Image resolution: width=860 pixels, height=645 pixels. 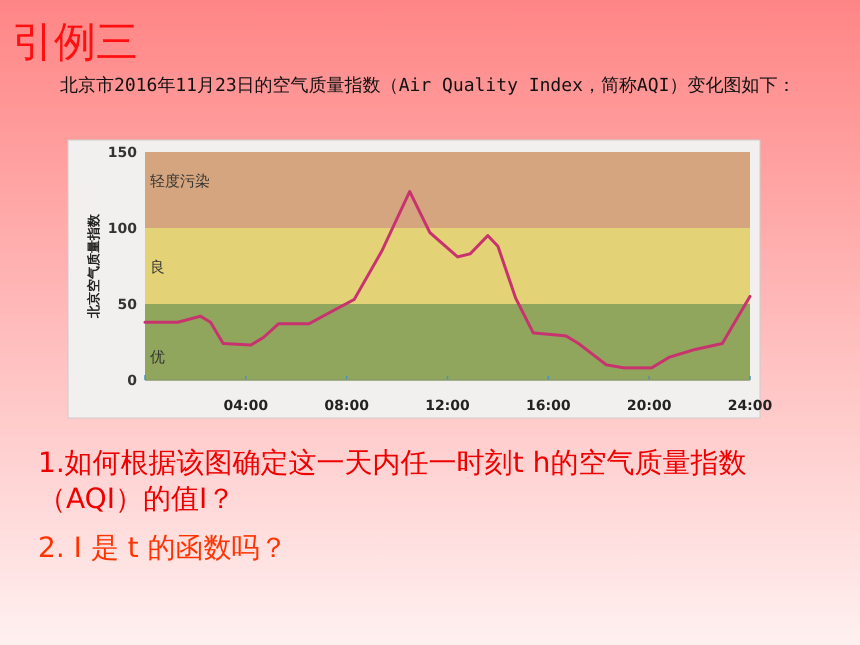 What do you see at coordinates (163, 548) in the screenshot?
I see `text: 2. I 是 t 的函数吗？` at bounding box center [163, 548].